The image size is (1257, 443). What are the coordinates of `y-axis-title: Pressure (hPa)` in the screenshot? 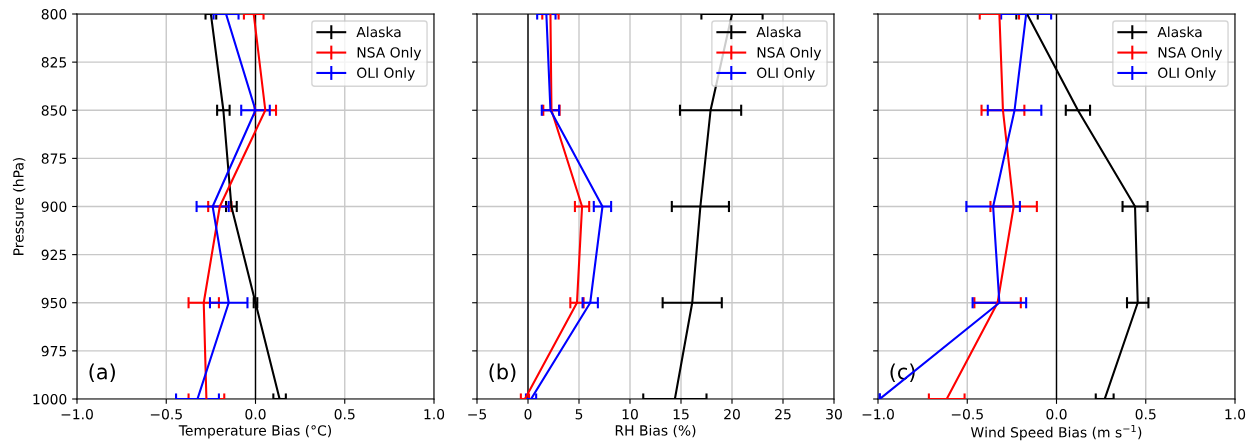 It's located at (19, 206).